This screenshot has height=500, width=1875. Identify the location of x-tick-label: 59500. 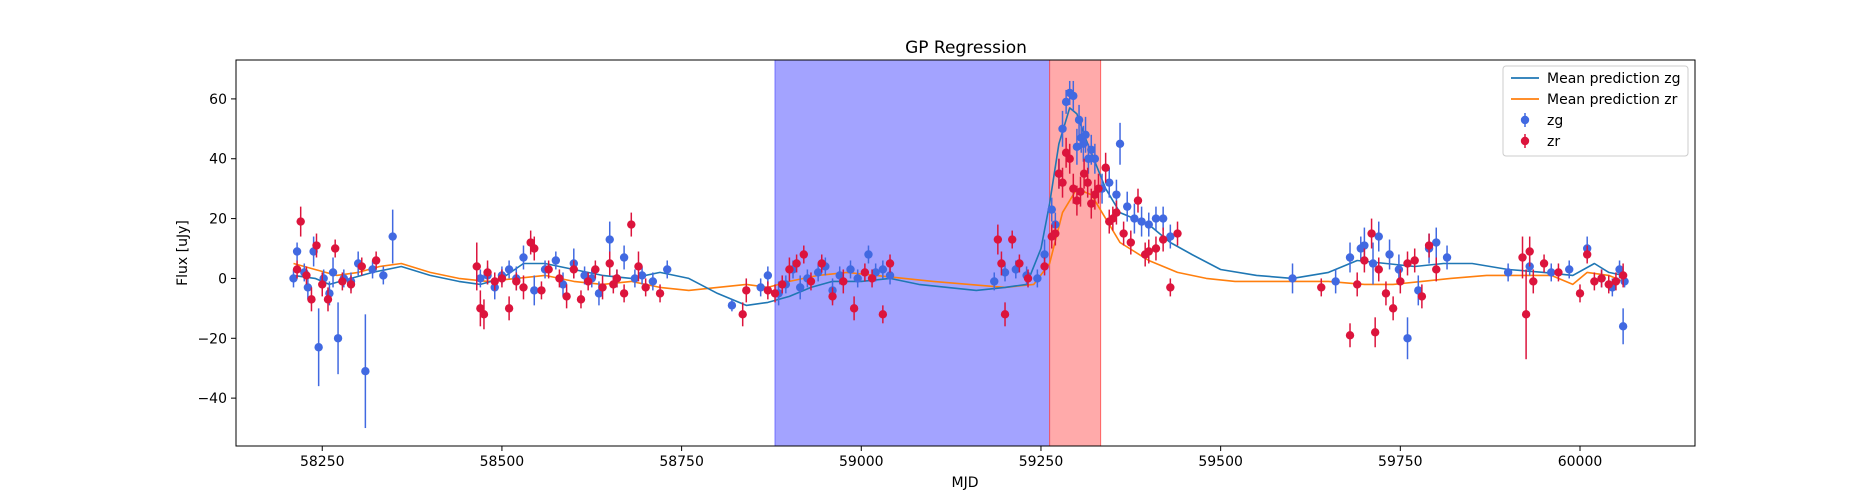
(1220, 462).